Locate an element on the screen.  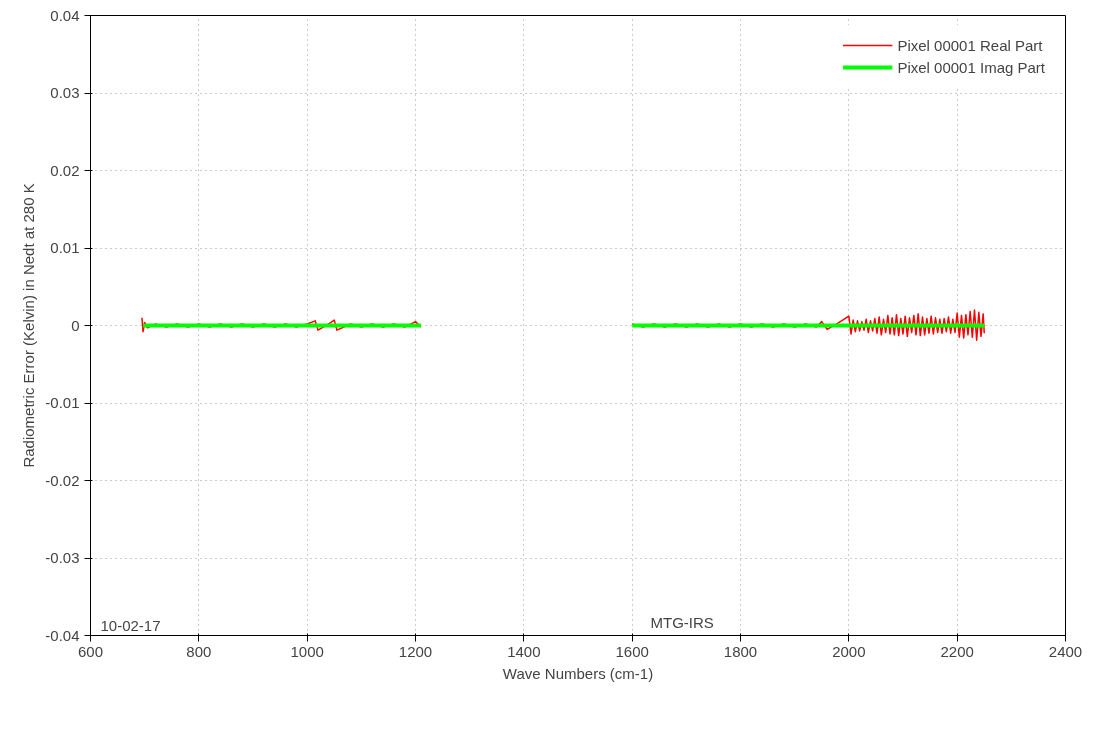
y-tick-label: -0.01 is located at coordinates (62, 402).